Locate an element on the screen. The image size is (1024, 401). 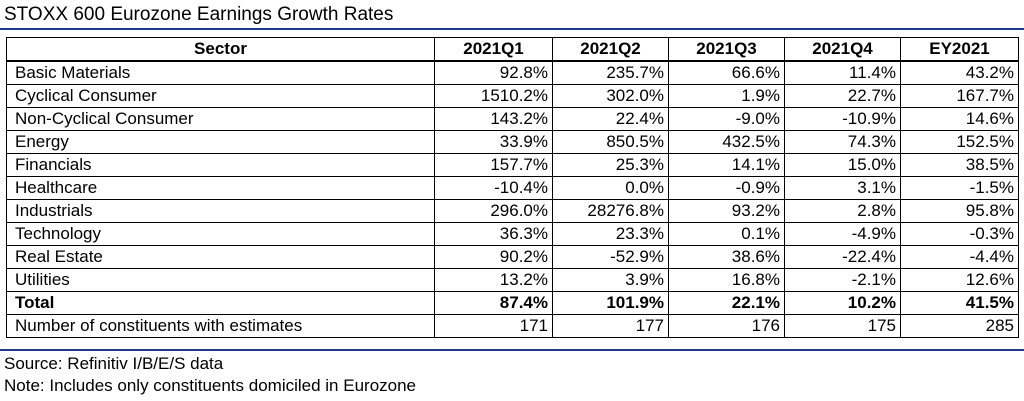
value-cell: -52.9% is located at coordinates (610, 257).